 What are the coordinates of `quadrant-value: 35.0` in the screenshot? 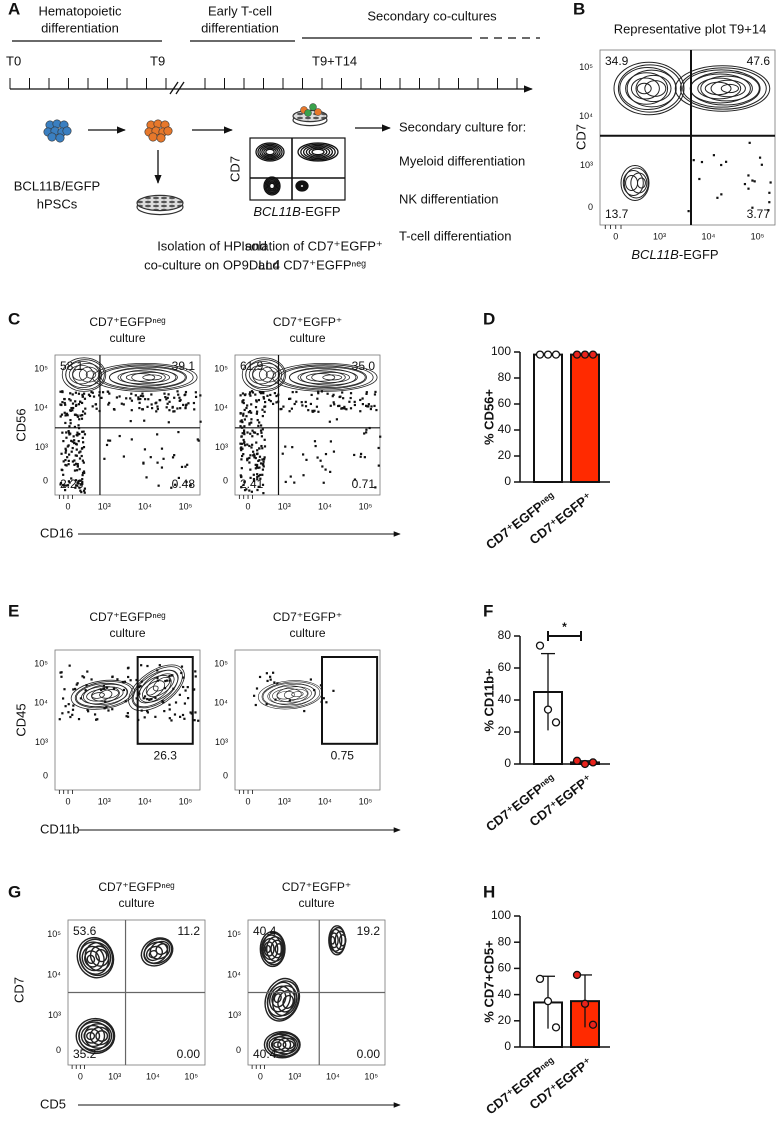 It's located at (364, 366).